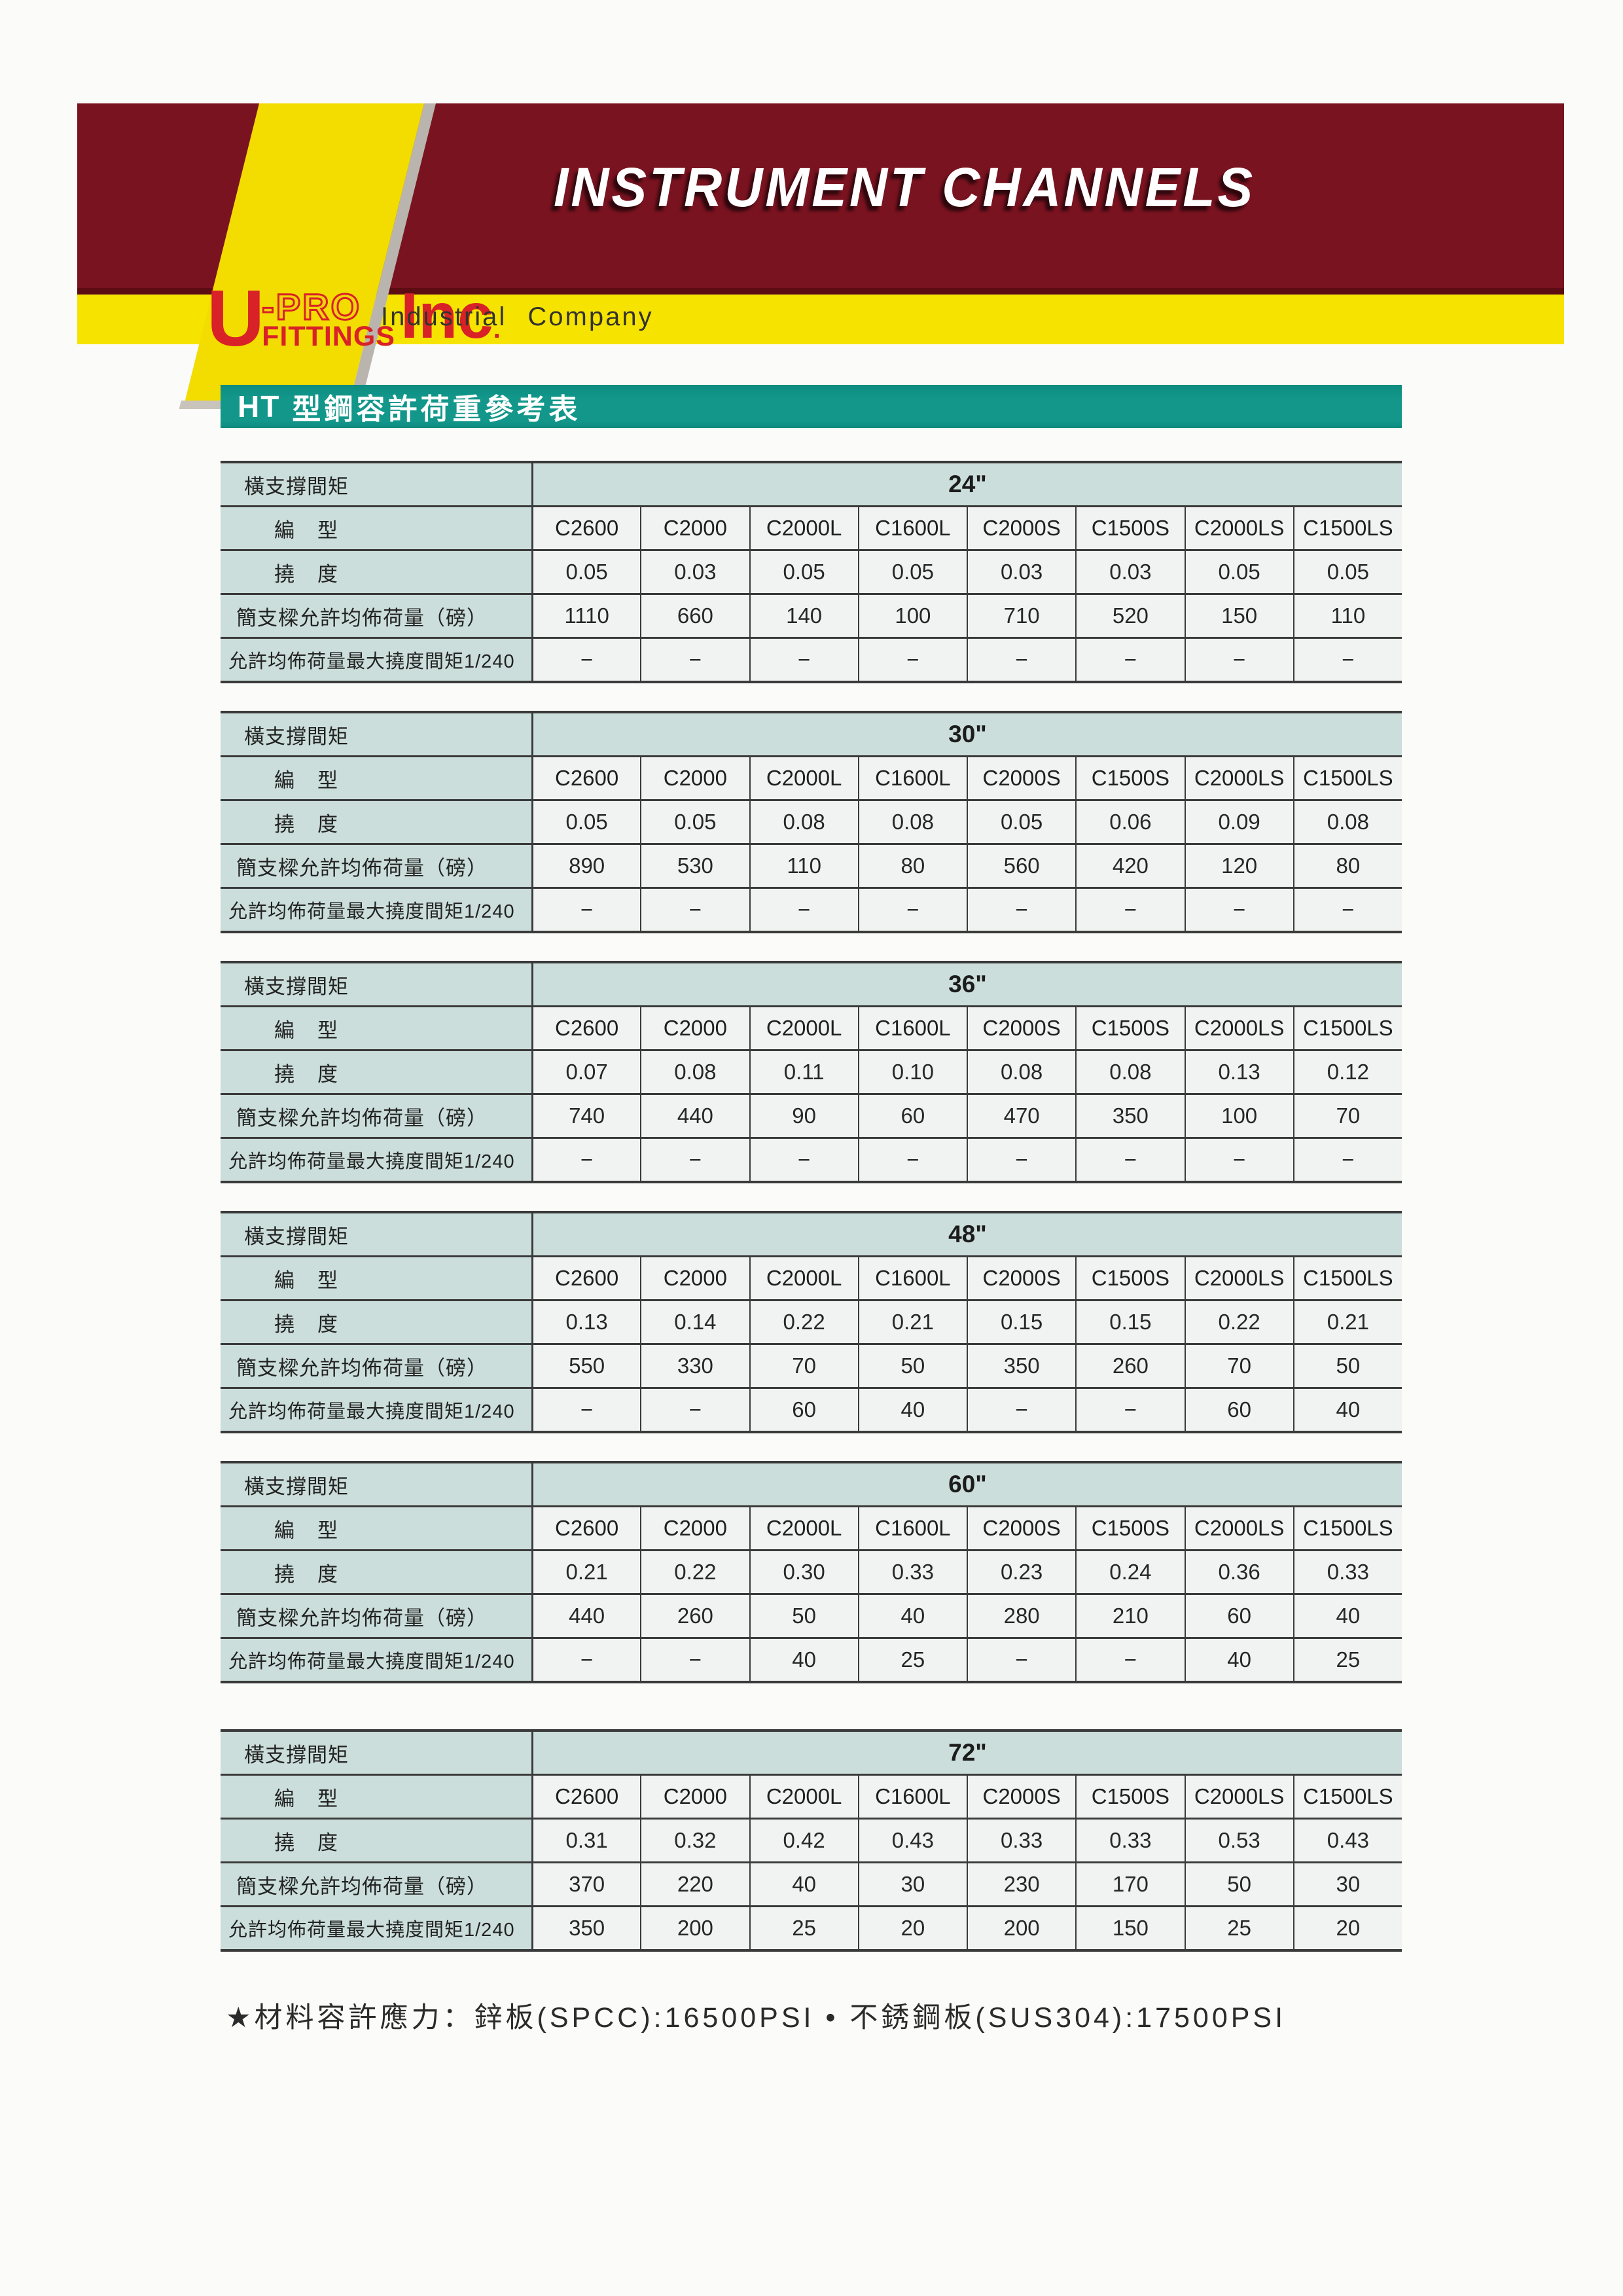 The height and width of the screenshot is (2296, 1623). I want to click on load-row: 簡支樑允許均佈荷量（磅） 1110 660 140 100 710 520 150 110, so click(811, 615).